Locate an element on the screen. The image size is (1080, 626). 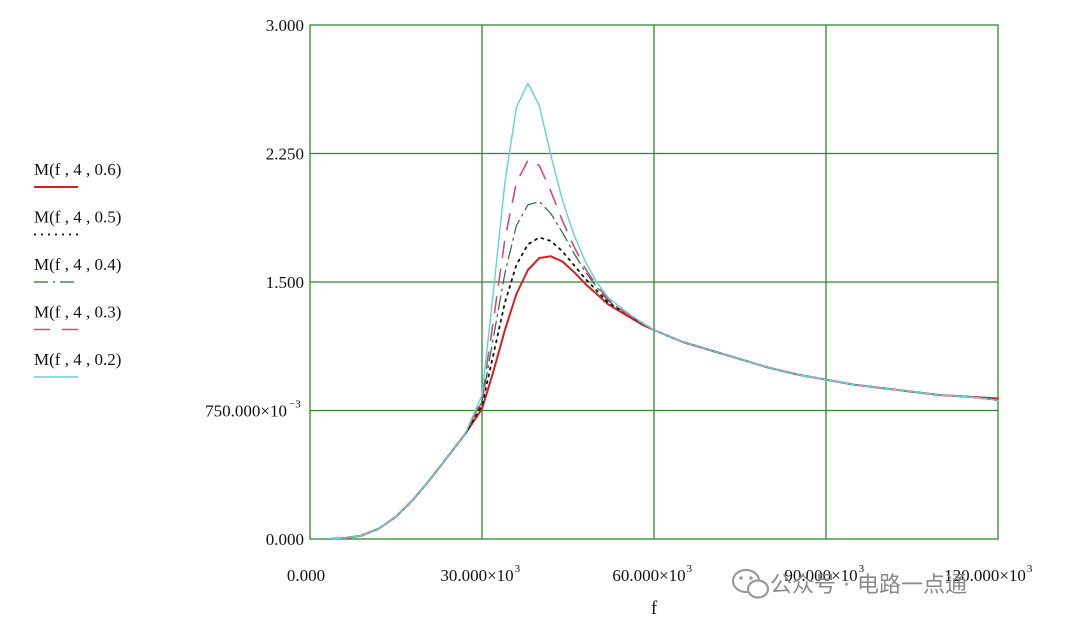
x-tick-exponent-3: 3 is located at coordinates (862, 569).